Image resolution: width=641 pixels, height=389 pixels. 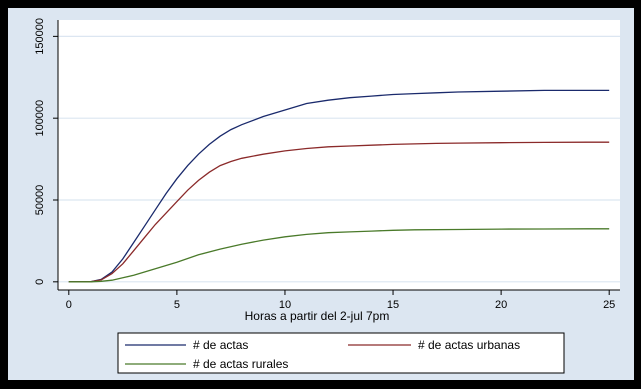 I want to click on x-tick-label: 20, so click(x=501, y=305).